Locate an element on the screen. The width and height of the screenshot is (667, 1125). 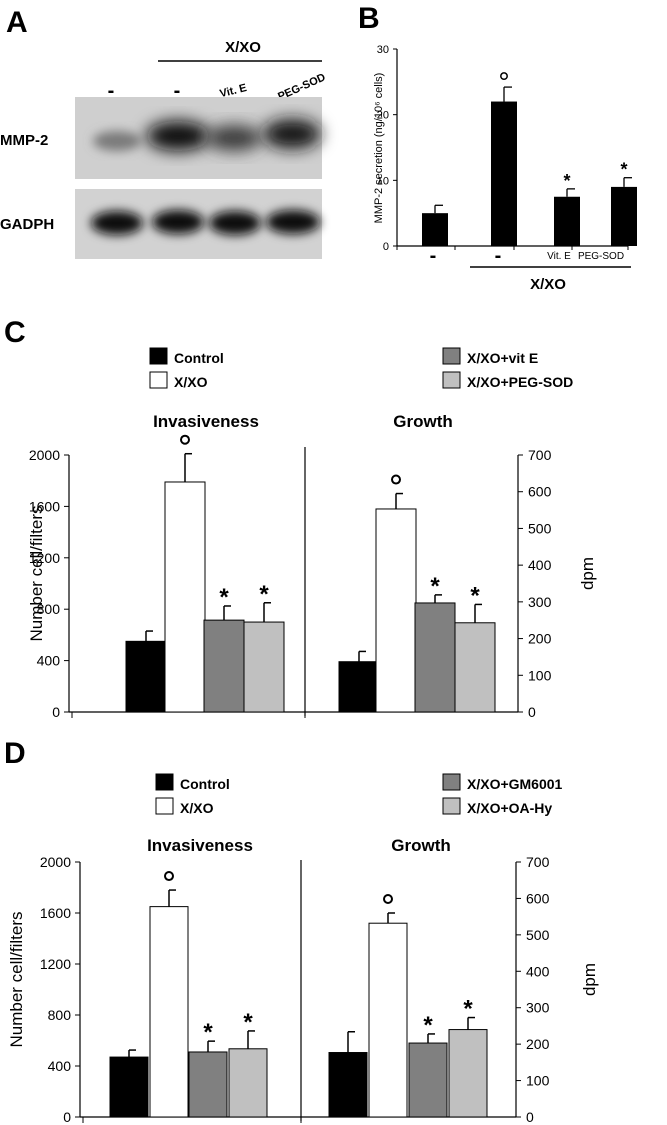
x-category-label: PEG-SOD is located at coordinates (601, 256).